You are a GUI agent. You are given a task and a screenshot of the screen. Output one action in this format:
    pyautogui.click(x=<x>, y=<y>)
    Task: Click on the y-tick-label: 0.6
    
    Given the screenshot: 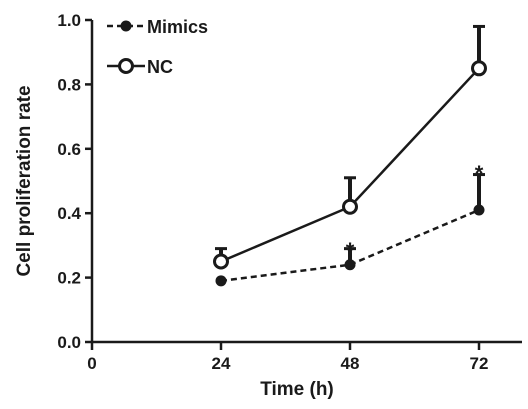 What is the action you would take?
    pyautogui.click(x=69, y=149)
    